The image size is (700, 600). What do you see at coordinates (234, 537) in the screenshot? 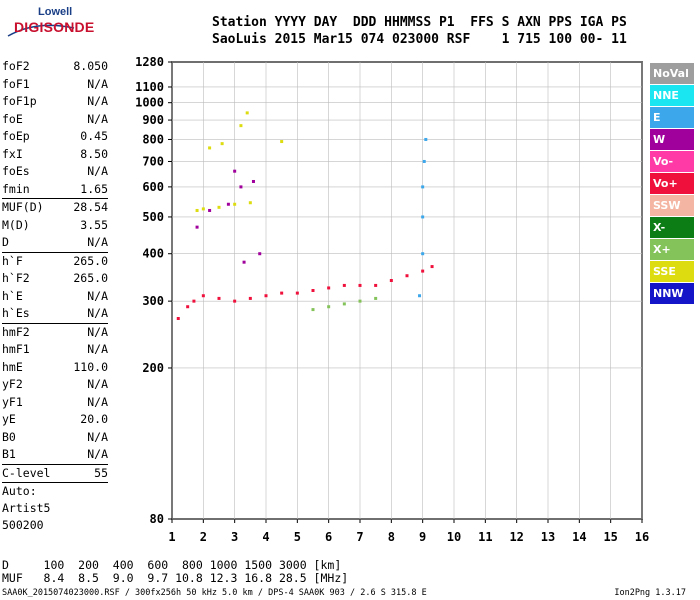
I see `x-tick-label: 3` at bounding box center [234, 537].